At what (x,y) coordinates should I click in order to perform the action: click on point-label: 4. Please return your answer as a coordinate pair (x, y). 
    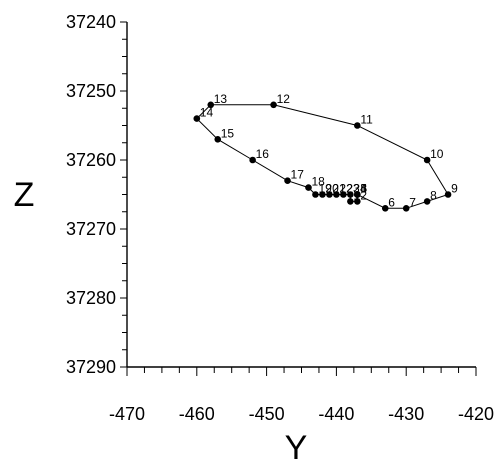
    Looking at the image, I should click on (363, 189).